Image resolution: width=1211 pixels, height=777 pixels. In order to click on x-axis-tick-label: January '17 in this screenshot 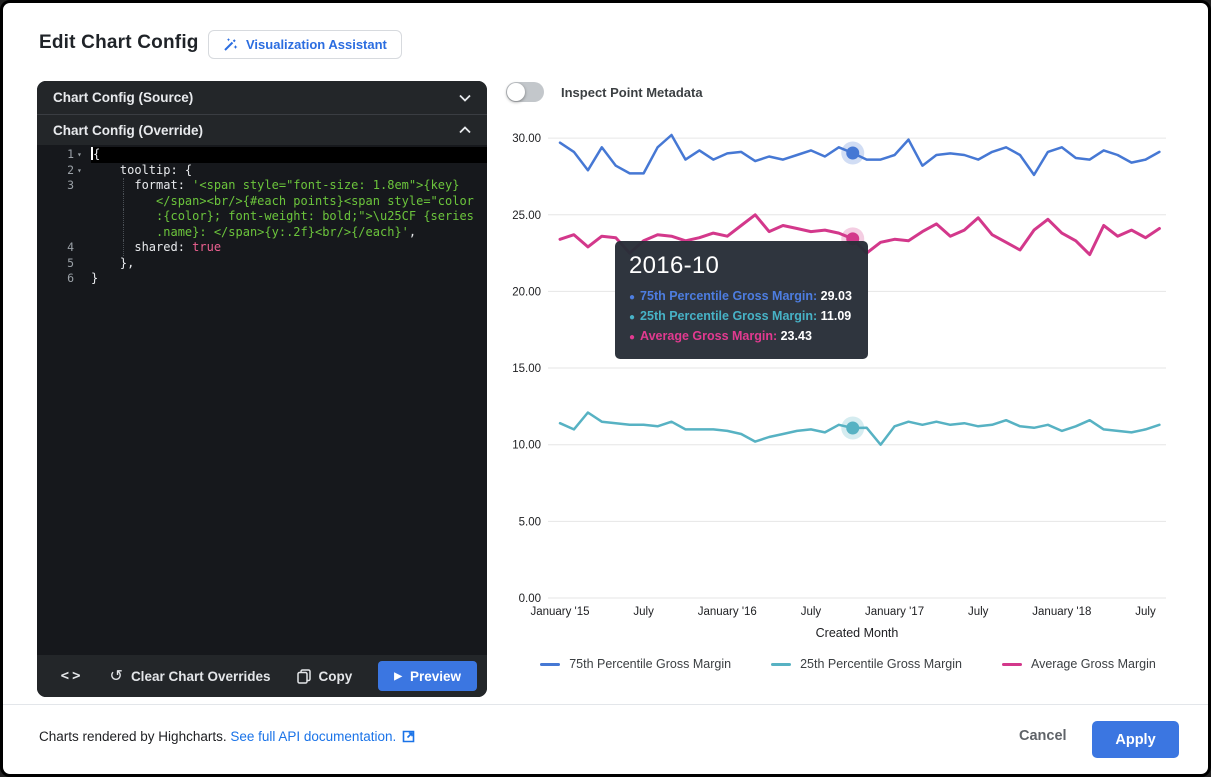, I will do `click(894, 612)`.